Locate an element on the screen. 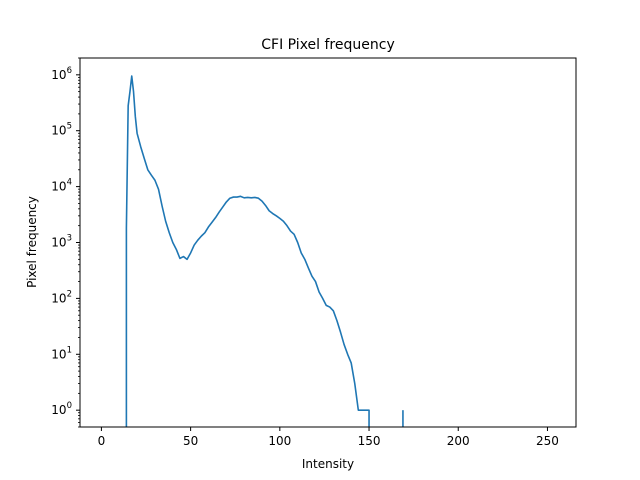  y-axis-ticks: 10⁰ 10¹ 10² 10³ 10⁴ 10⁵ 10⁶ is located at coordinates (65, 242).